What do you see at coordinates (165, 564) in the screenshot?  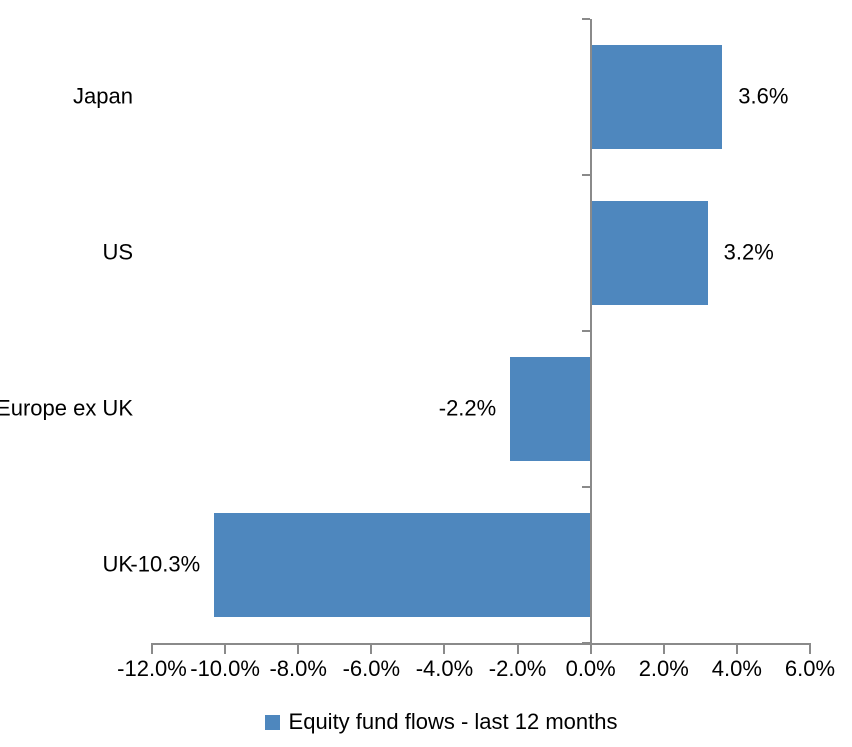 I see `value-label-uk: -10.3%` at bounding box center [165, 564].